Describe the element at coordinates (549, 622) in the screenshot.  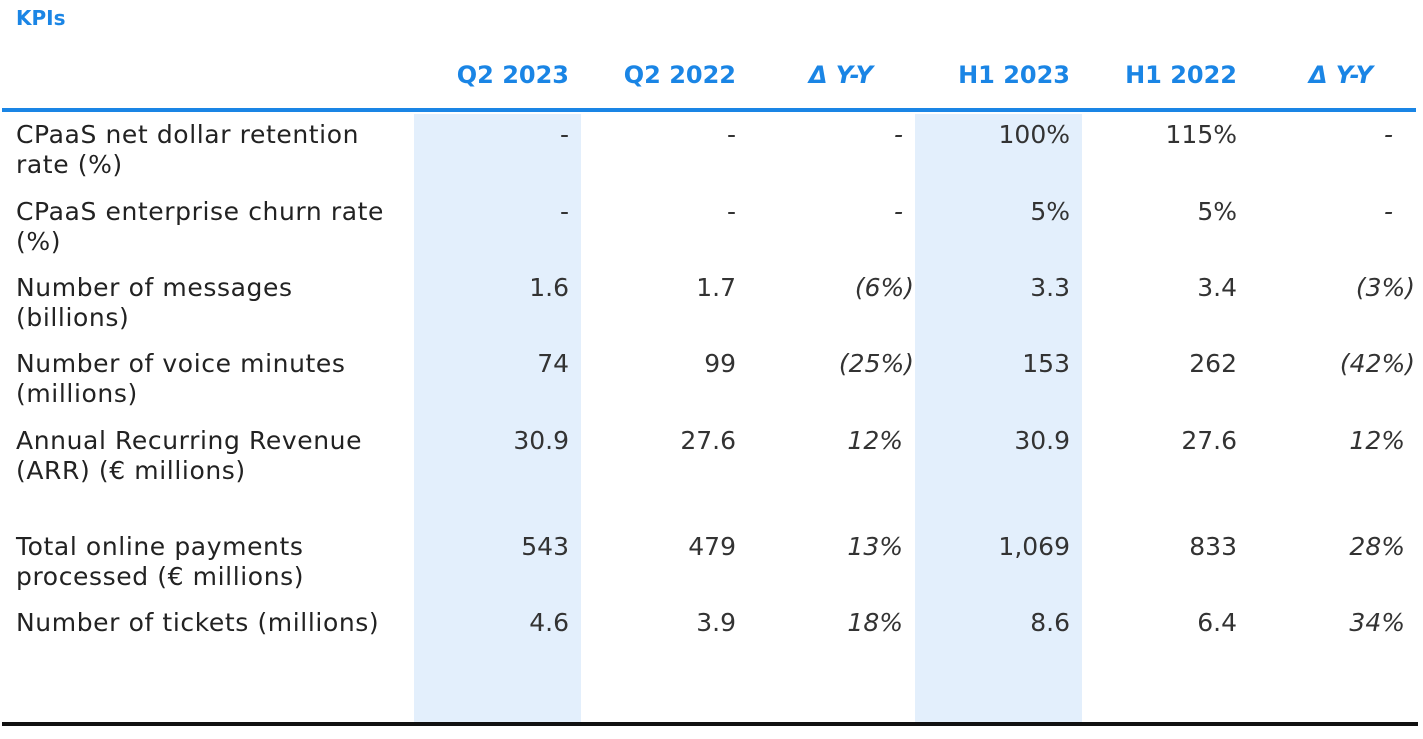
I see `cell-q2-2023: 4.6` at that location.